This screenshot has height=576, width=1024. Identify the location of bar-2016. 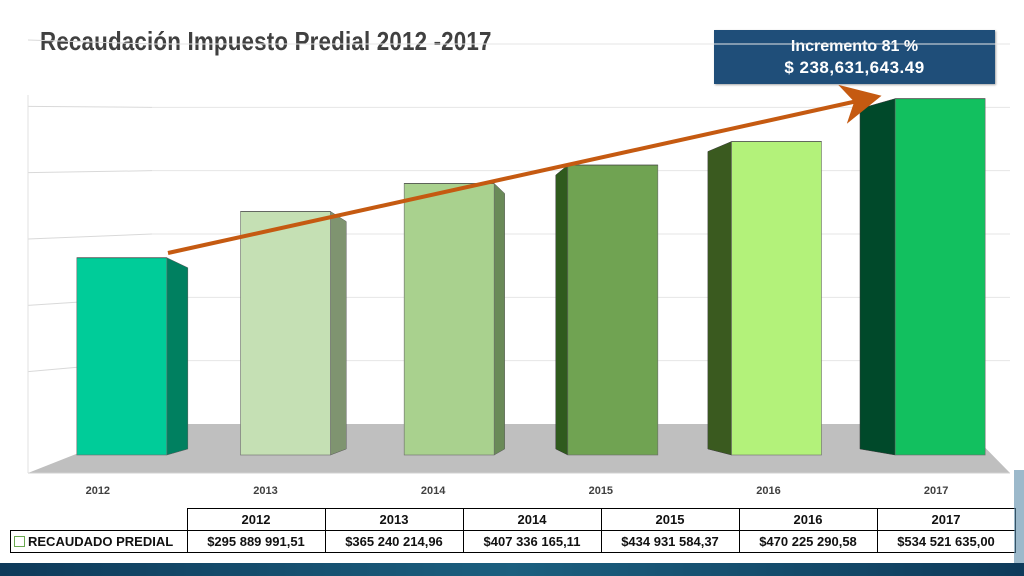
(764, 298).